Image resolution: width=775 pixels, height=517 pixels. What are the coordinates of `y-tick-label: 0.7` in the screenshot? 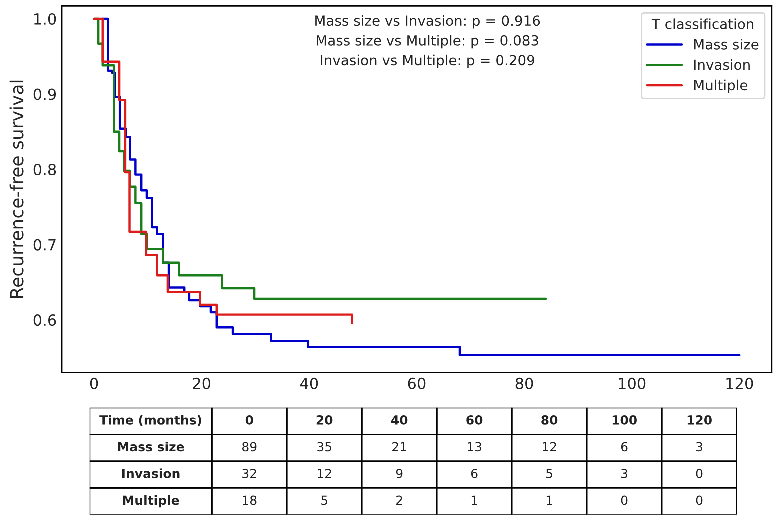 It's located at (45, 245).